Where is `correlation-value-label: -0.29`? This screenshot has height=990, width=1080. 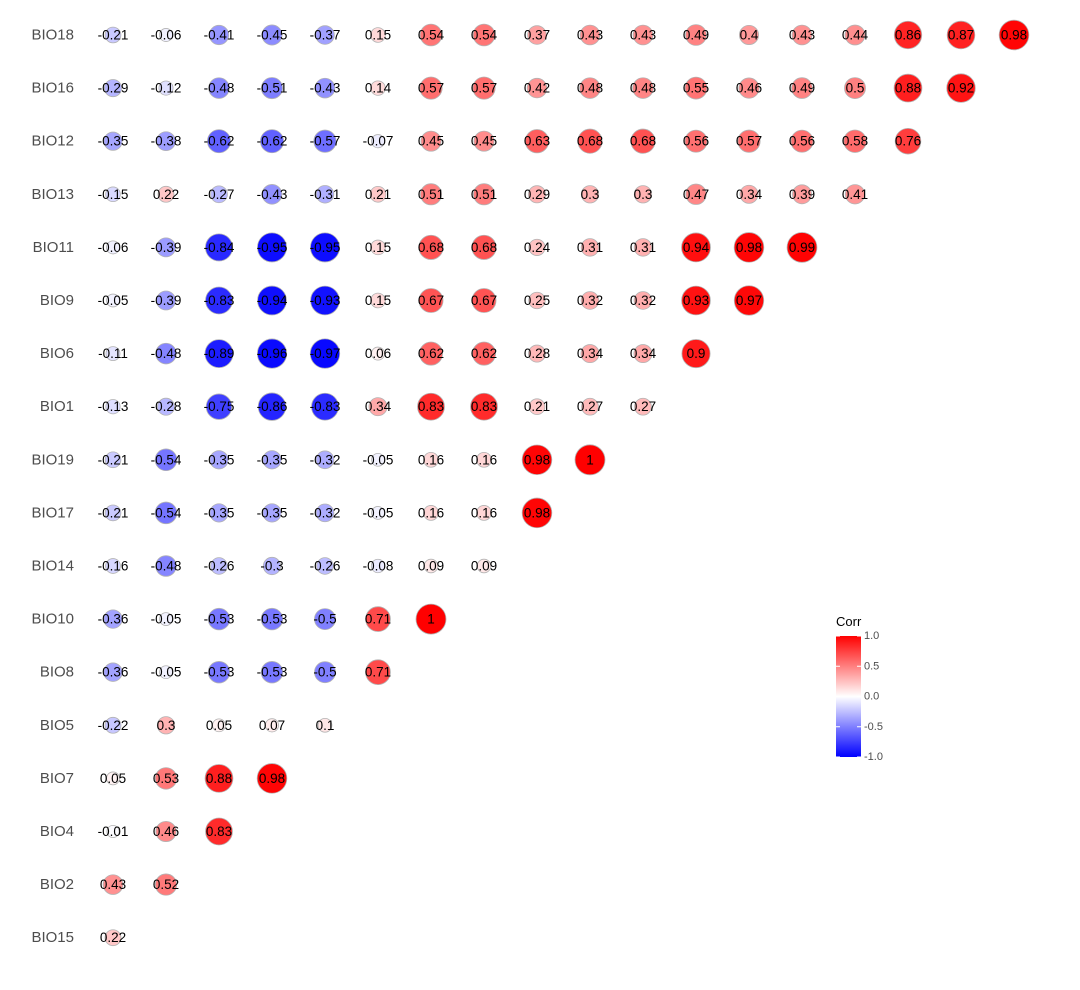 correlation-value-label: -0.29 is located at coordinates (113, 88).